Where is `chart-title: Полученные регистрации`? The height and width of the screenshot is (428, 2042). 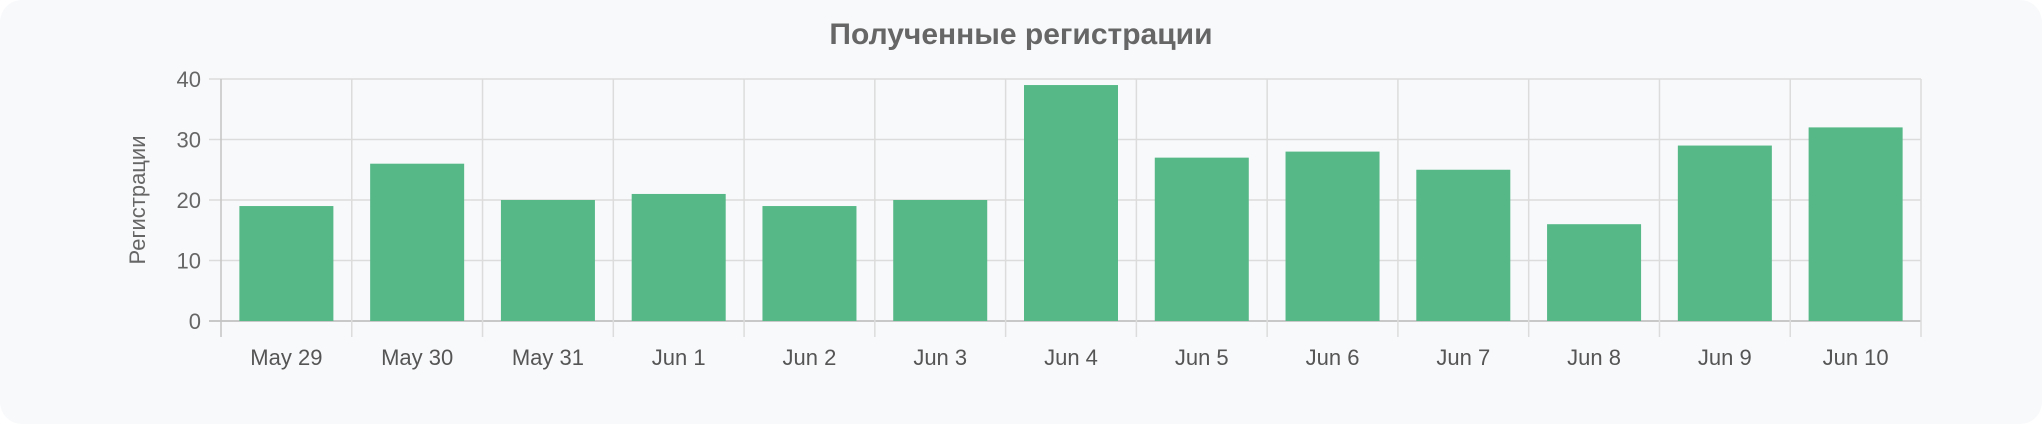 chart-title: Полученные регистрации is located at coordinates (1021, 34).